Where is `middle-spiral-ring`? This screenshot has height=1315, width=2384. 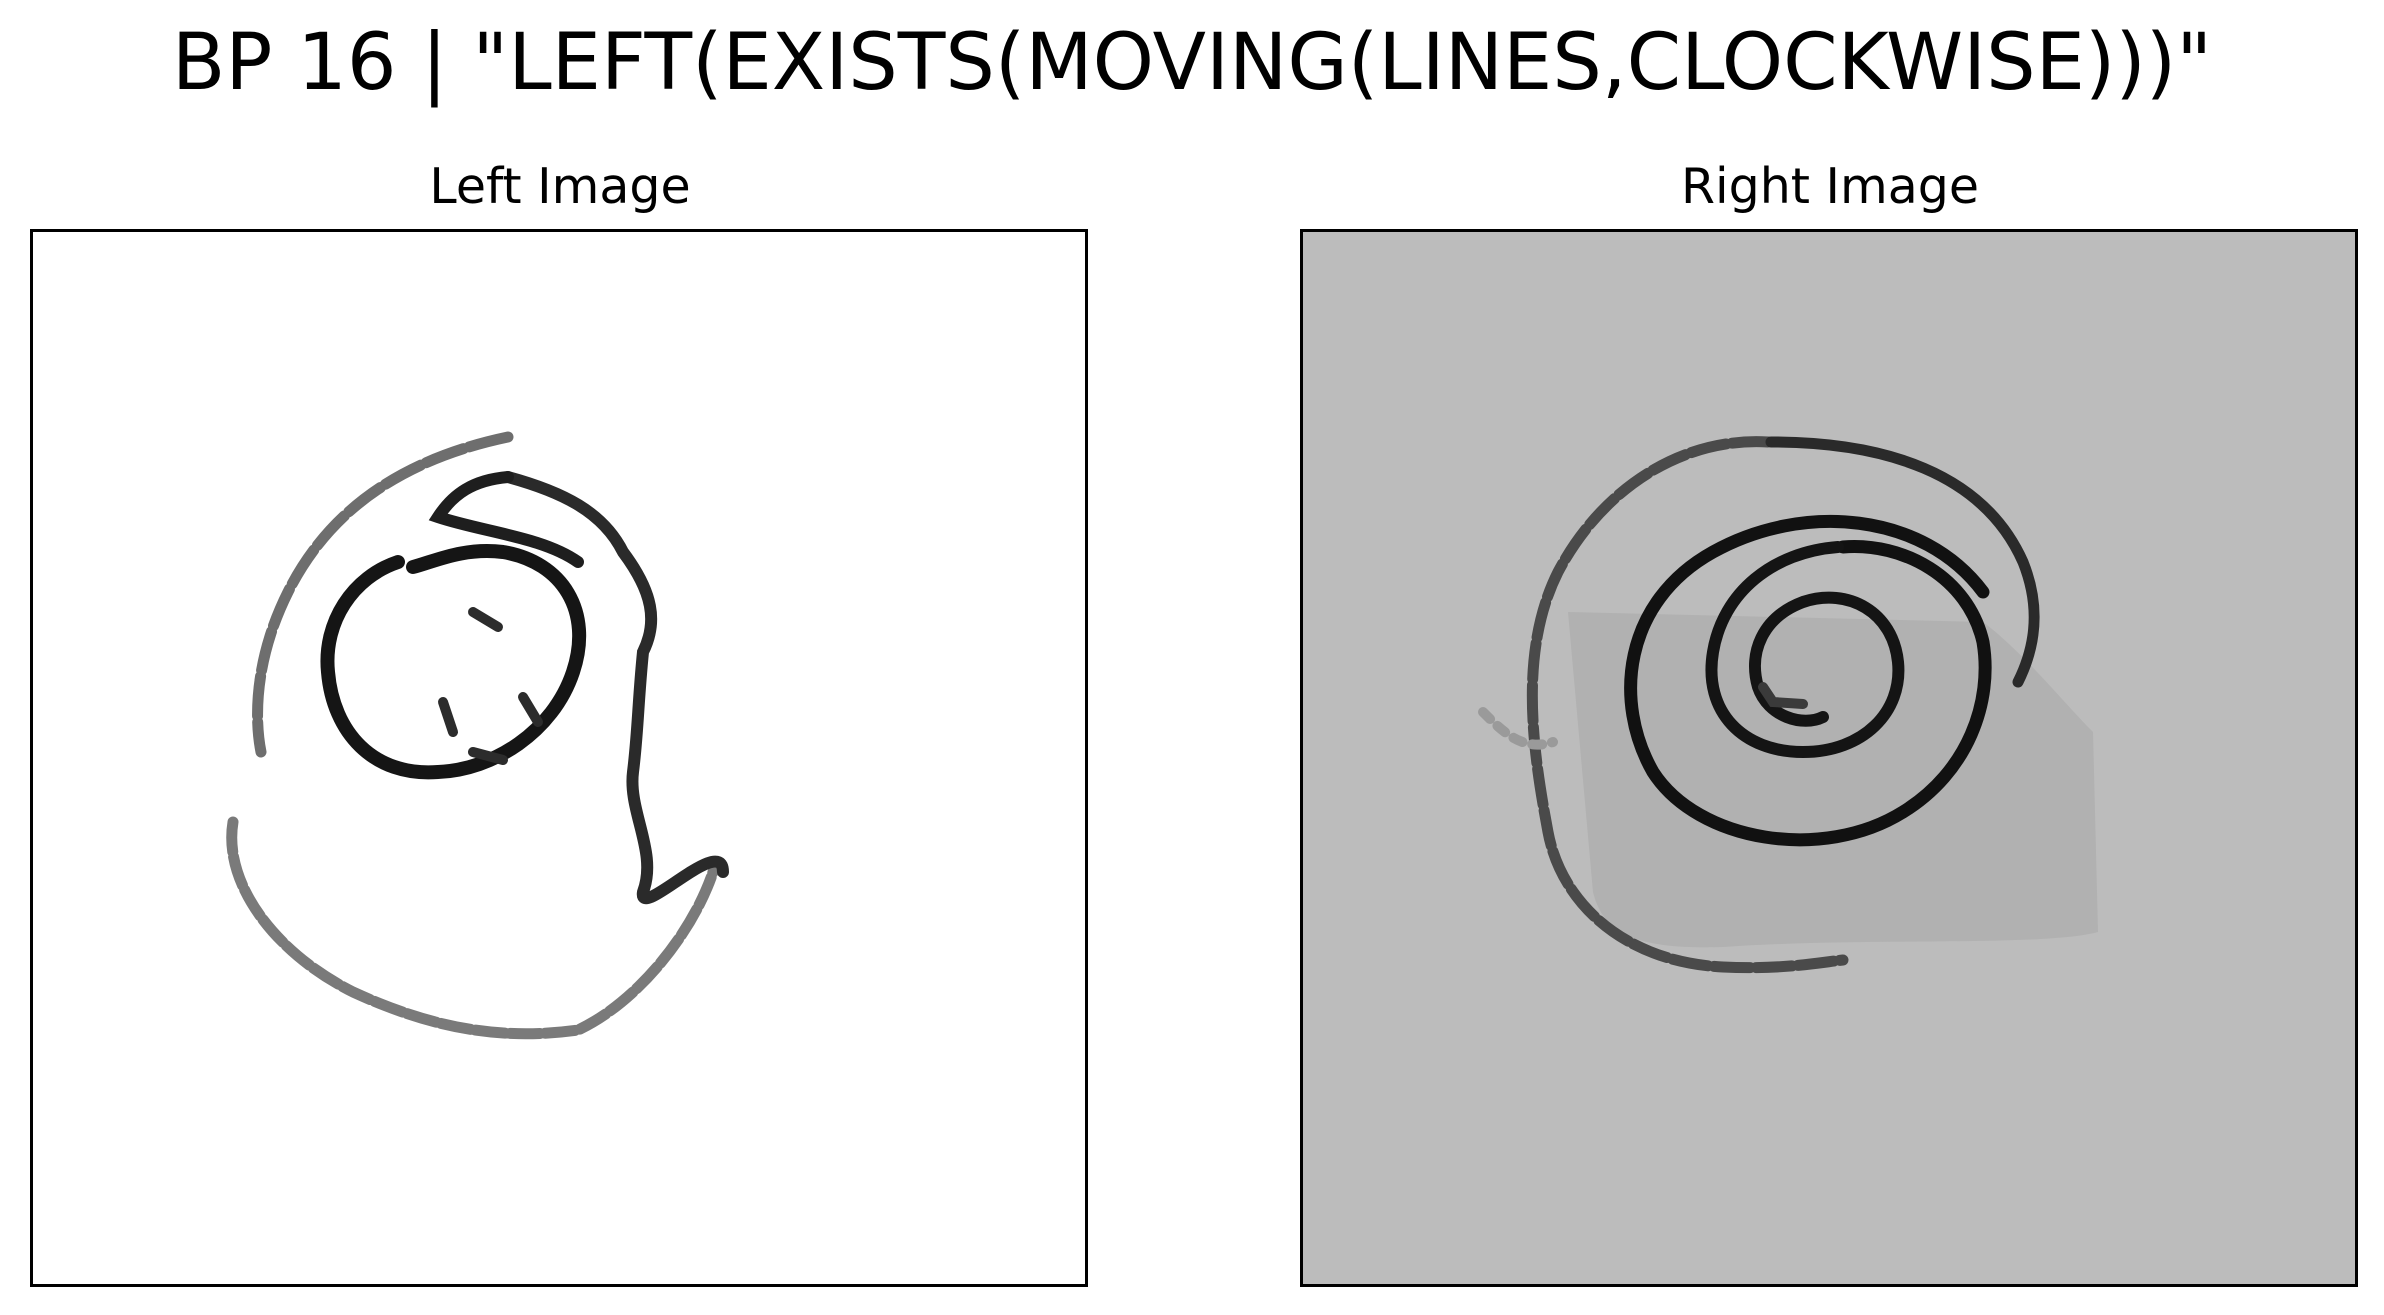 middle-spiral-ring is located at coordinates (1808, 680).